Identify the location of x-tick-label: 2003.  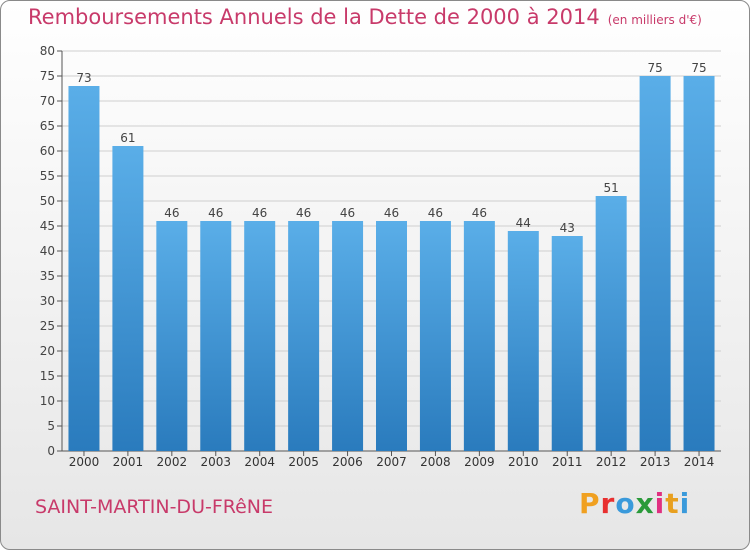
(215, 462).